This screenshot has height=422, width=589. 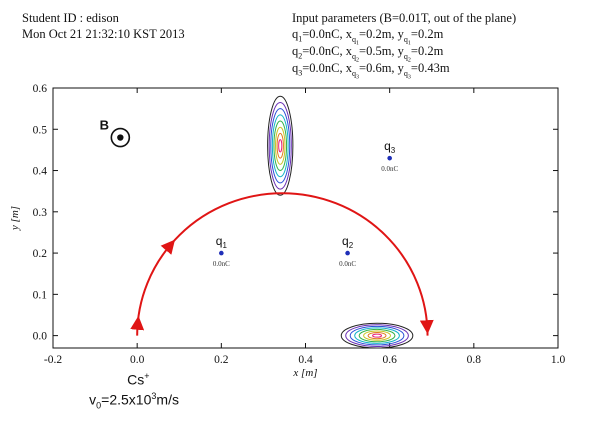 I want to click on x-subscript: q2, so click(x=355, y=57).